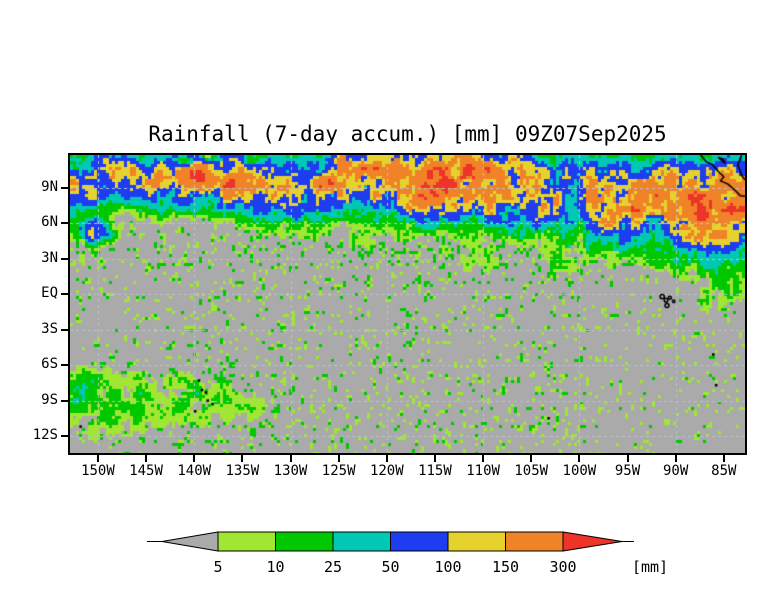 This screenshot has width=784, height=612. I want to click on colorbar-tick-label: 150, so click(505, 567).